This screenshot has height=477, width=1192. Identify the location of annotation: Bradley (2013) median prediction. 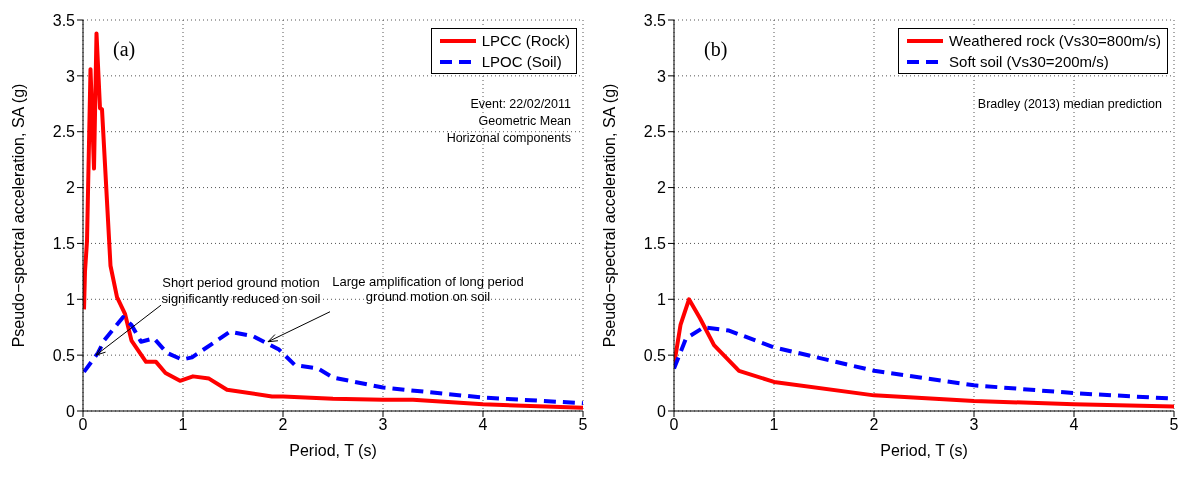
(1069, 104).